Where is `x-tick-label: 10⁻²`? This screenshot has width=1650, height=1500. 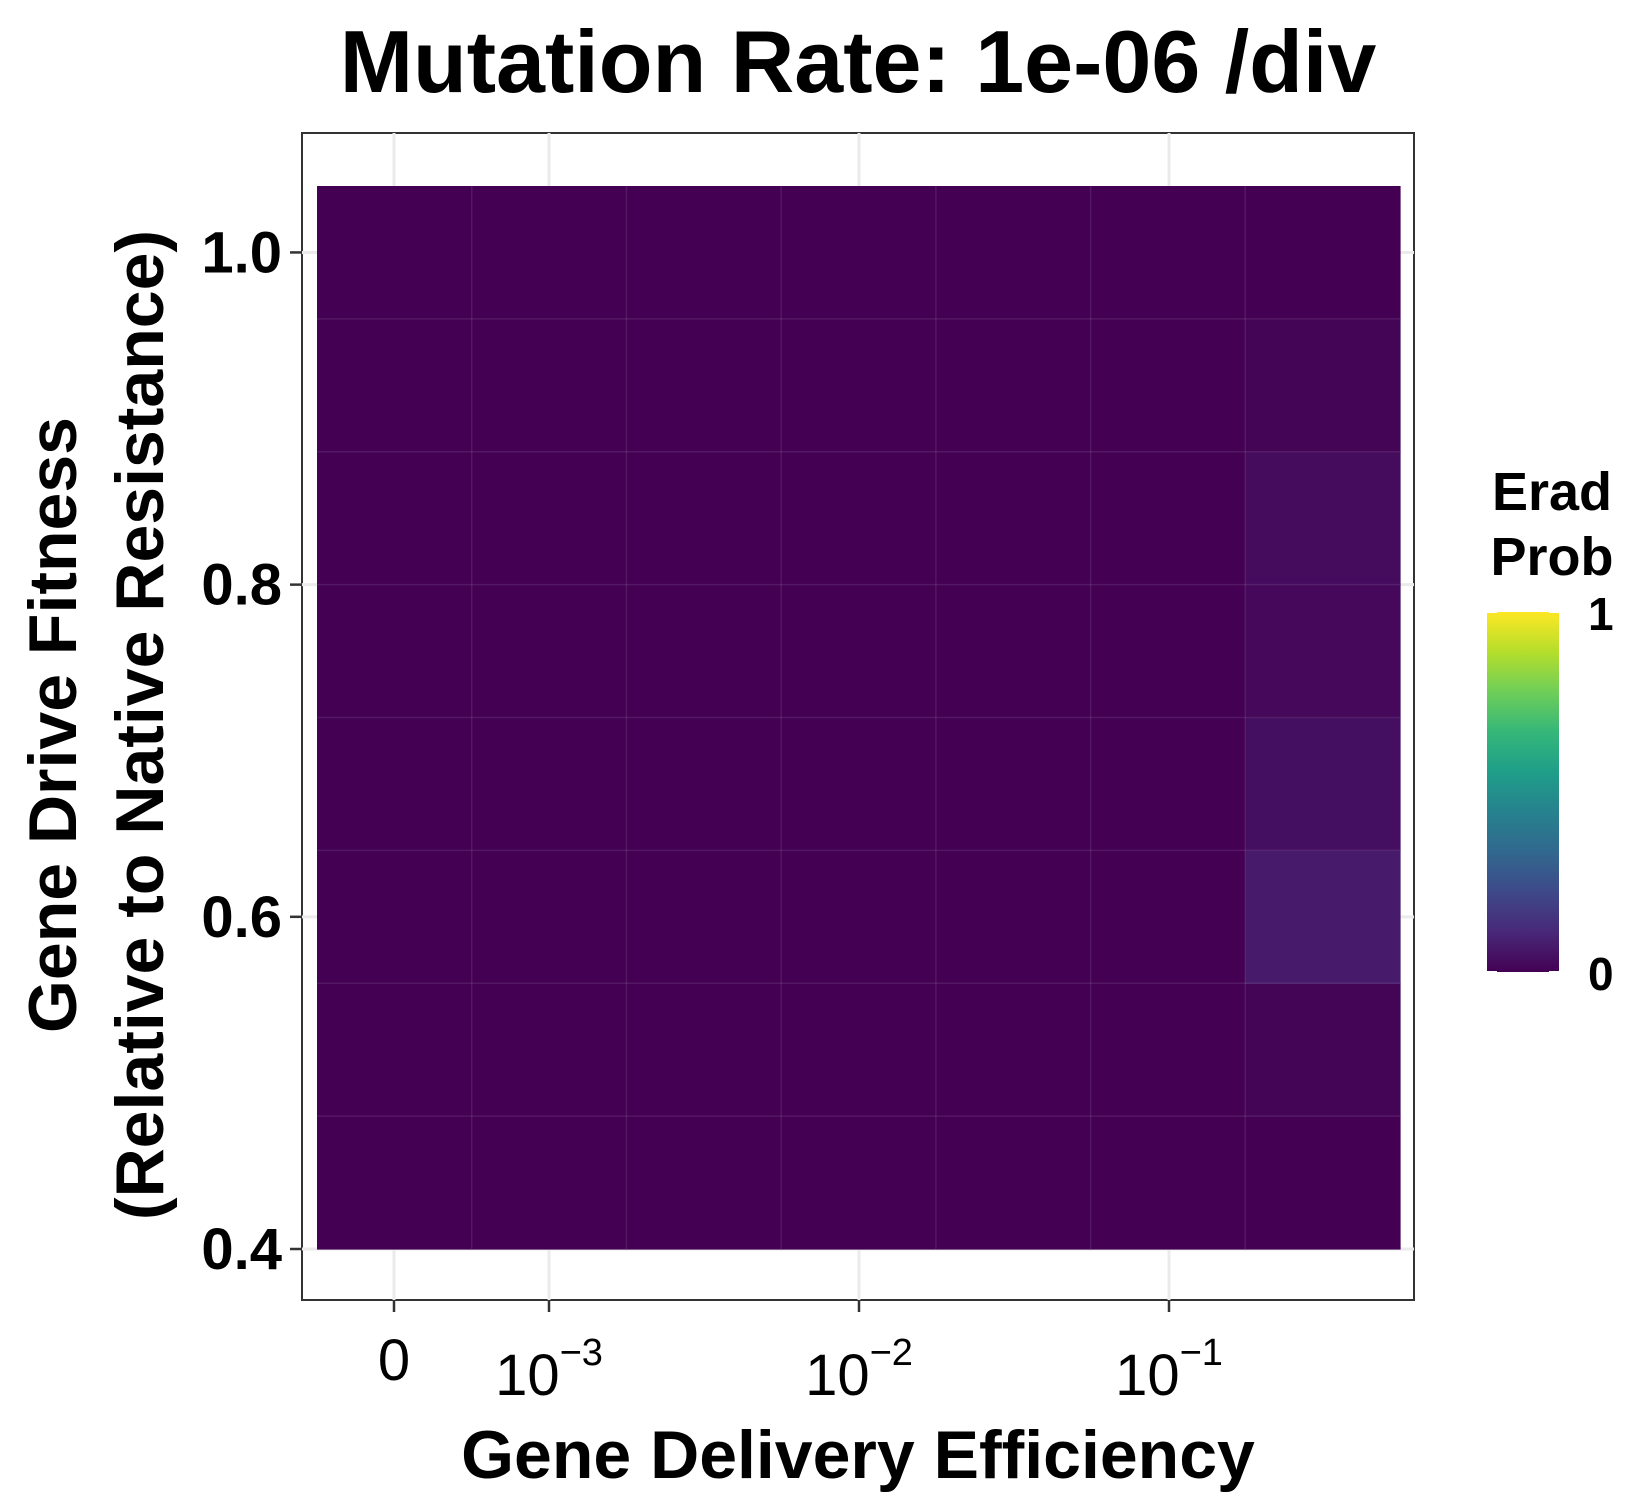
x-tick-label: 10⁻² is located at coordinates (859, 1370).